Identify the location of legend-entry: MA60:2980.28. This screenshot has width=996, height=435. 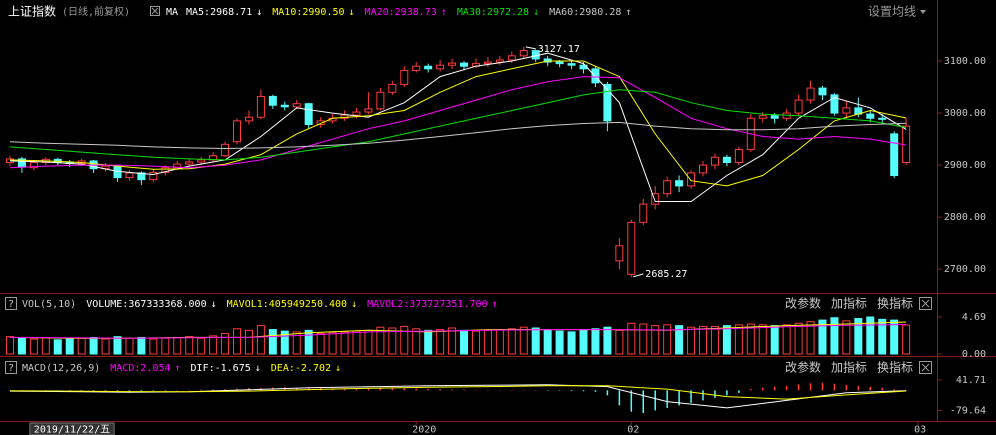
(585, 12).